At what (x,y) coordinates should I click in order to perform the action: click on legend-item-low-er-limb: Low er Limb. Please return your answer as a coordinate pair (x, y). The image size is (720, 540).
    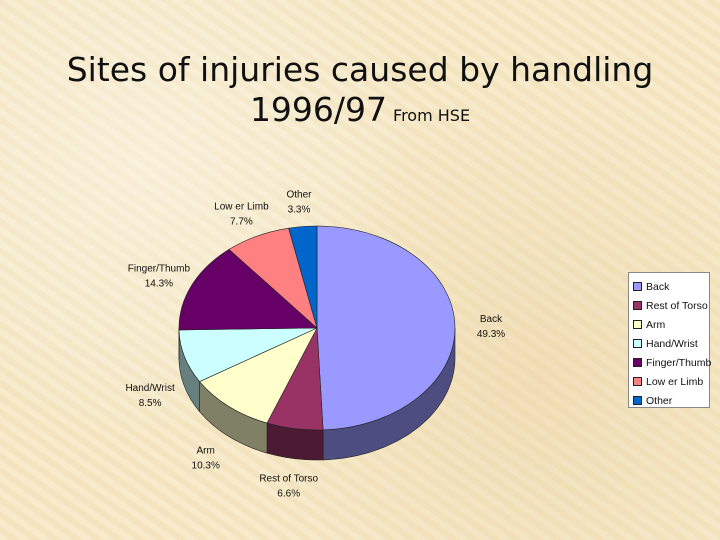
    Looking at the image, I should click on (671, 381).